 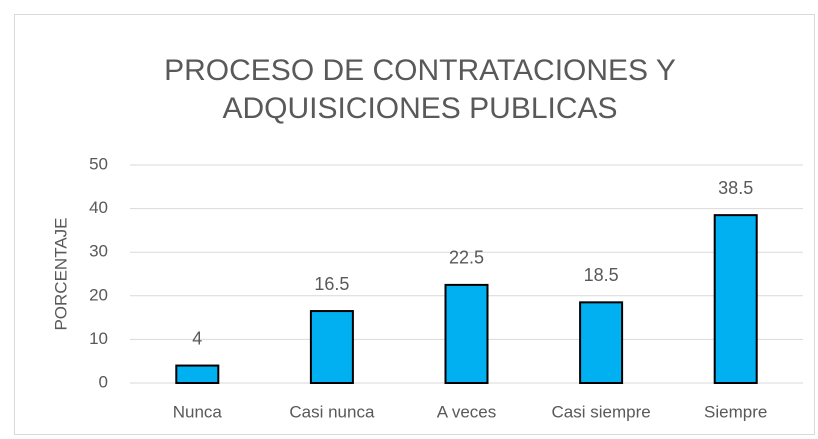 What do you see at coordinates (420, 70) in the screenshot?
I see `chart-title: PROCESO DE CONTRATACIONES Y` at bounding box center [420, 70].